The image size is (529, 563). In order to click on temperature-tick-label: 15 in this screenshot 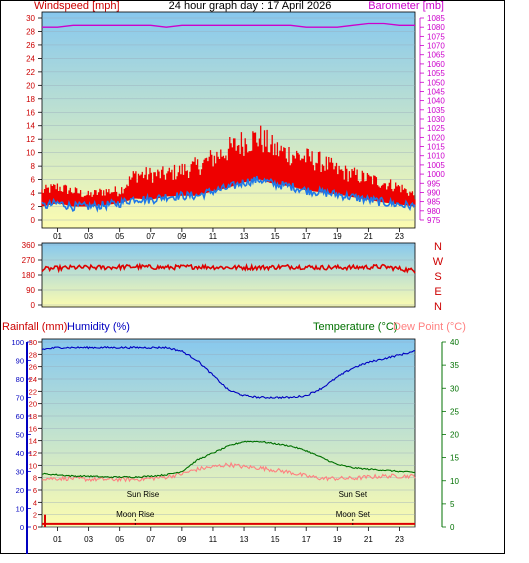, I will do `click(454, 458)`.